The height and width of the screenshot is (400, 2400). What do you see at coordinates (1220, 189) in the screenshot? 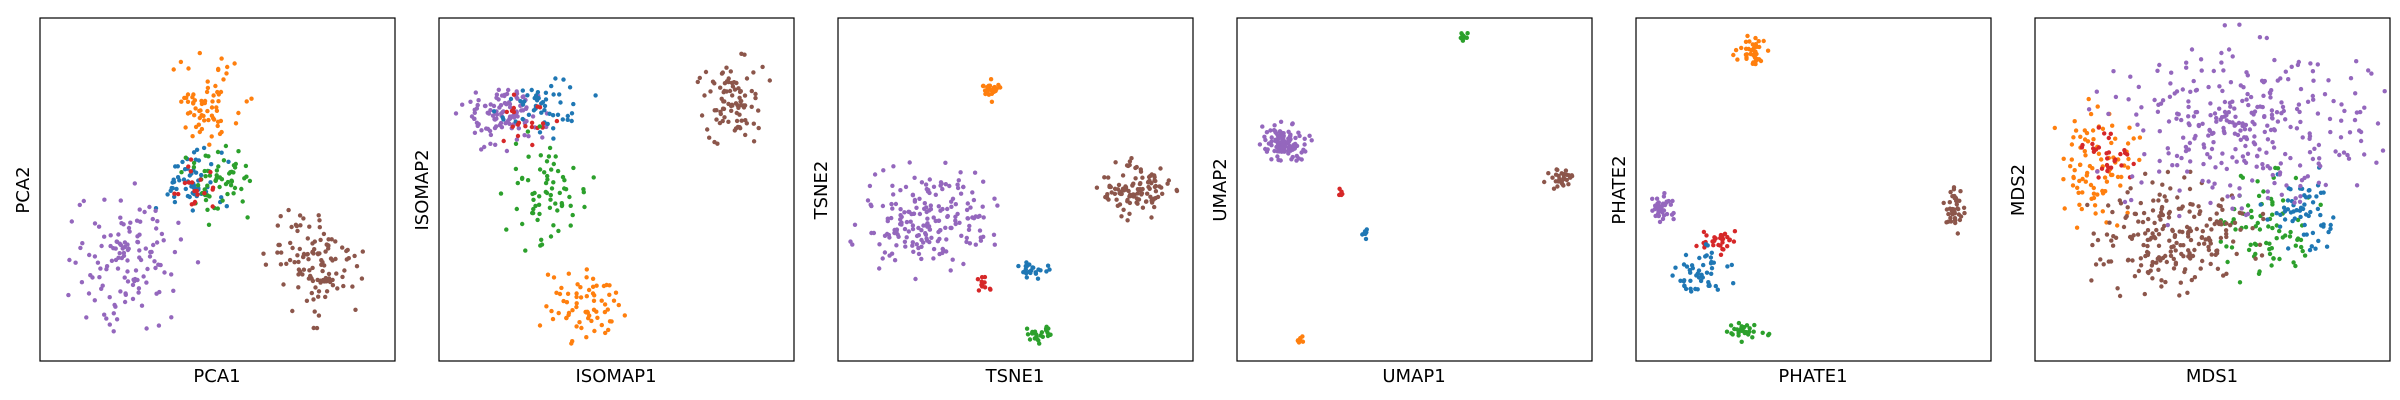
I see `y-axis-label: UMAP2` at bounding box center [1220, 189].